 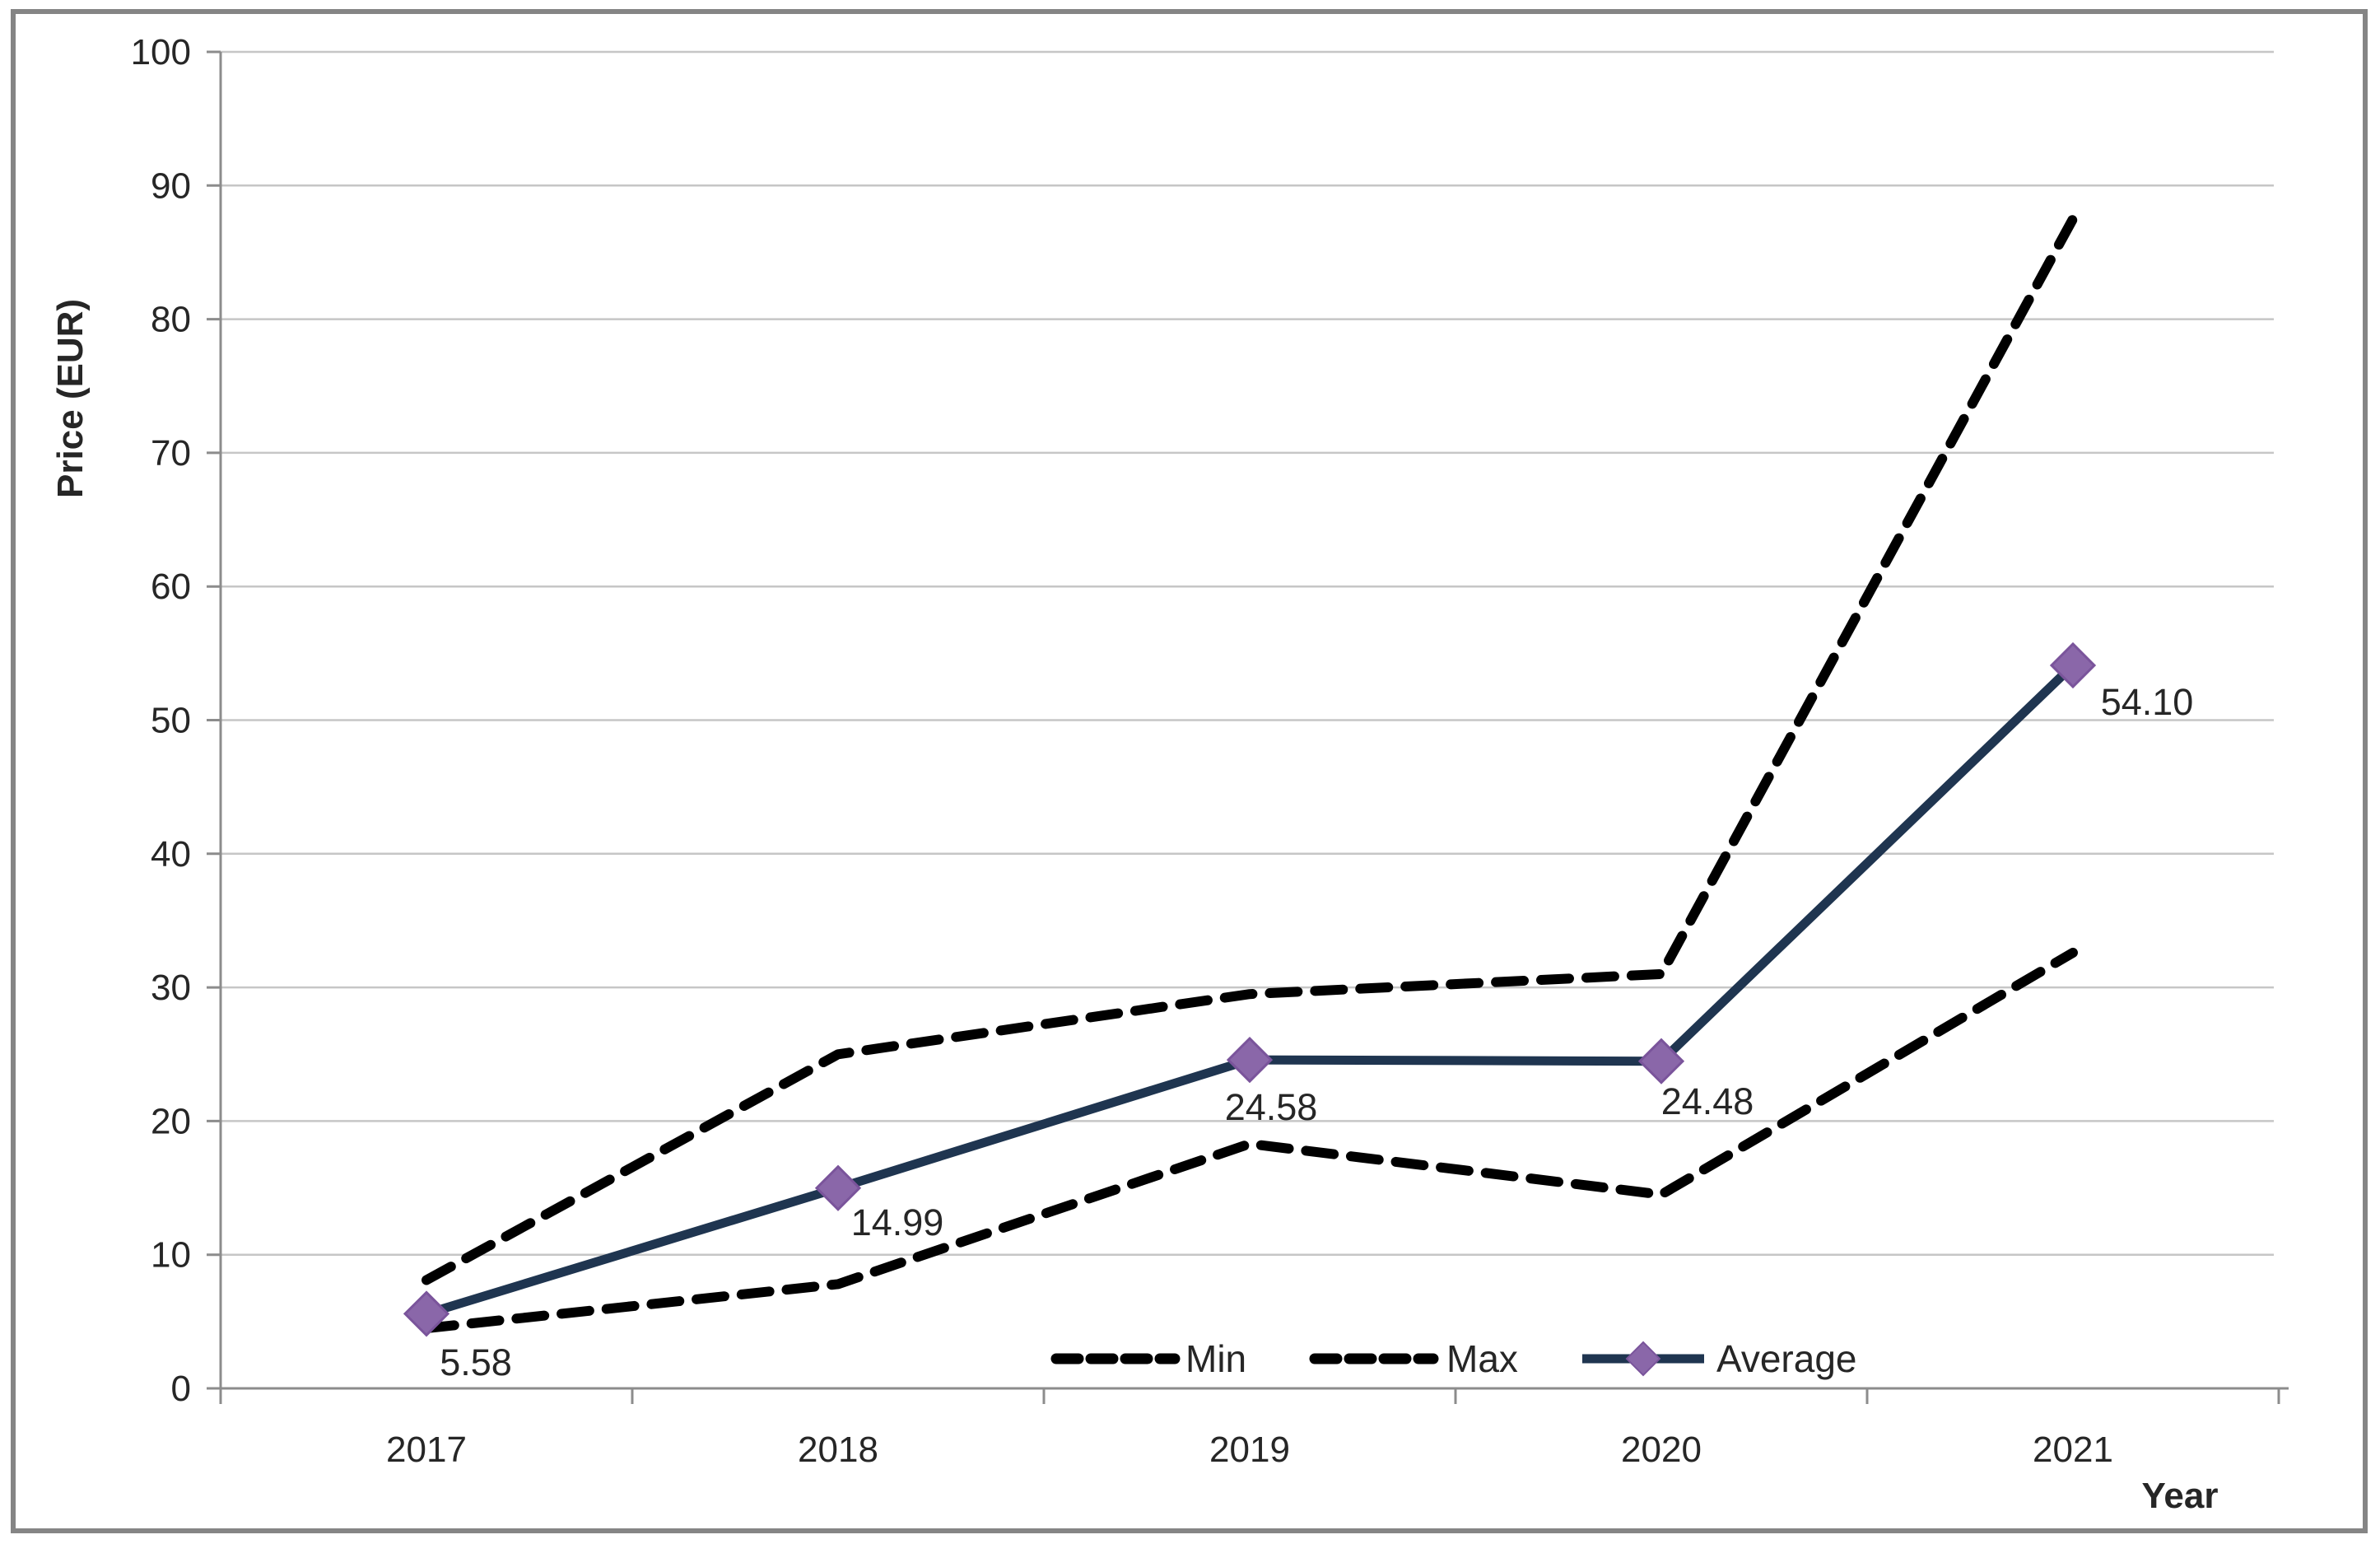 What do you see at coordinates (2147, 702) in the screenshot?
I see `average-data-label-2021: 54.10` at bounding box center [2147, 702].